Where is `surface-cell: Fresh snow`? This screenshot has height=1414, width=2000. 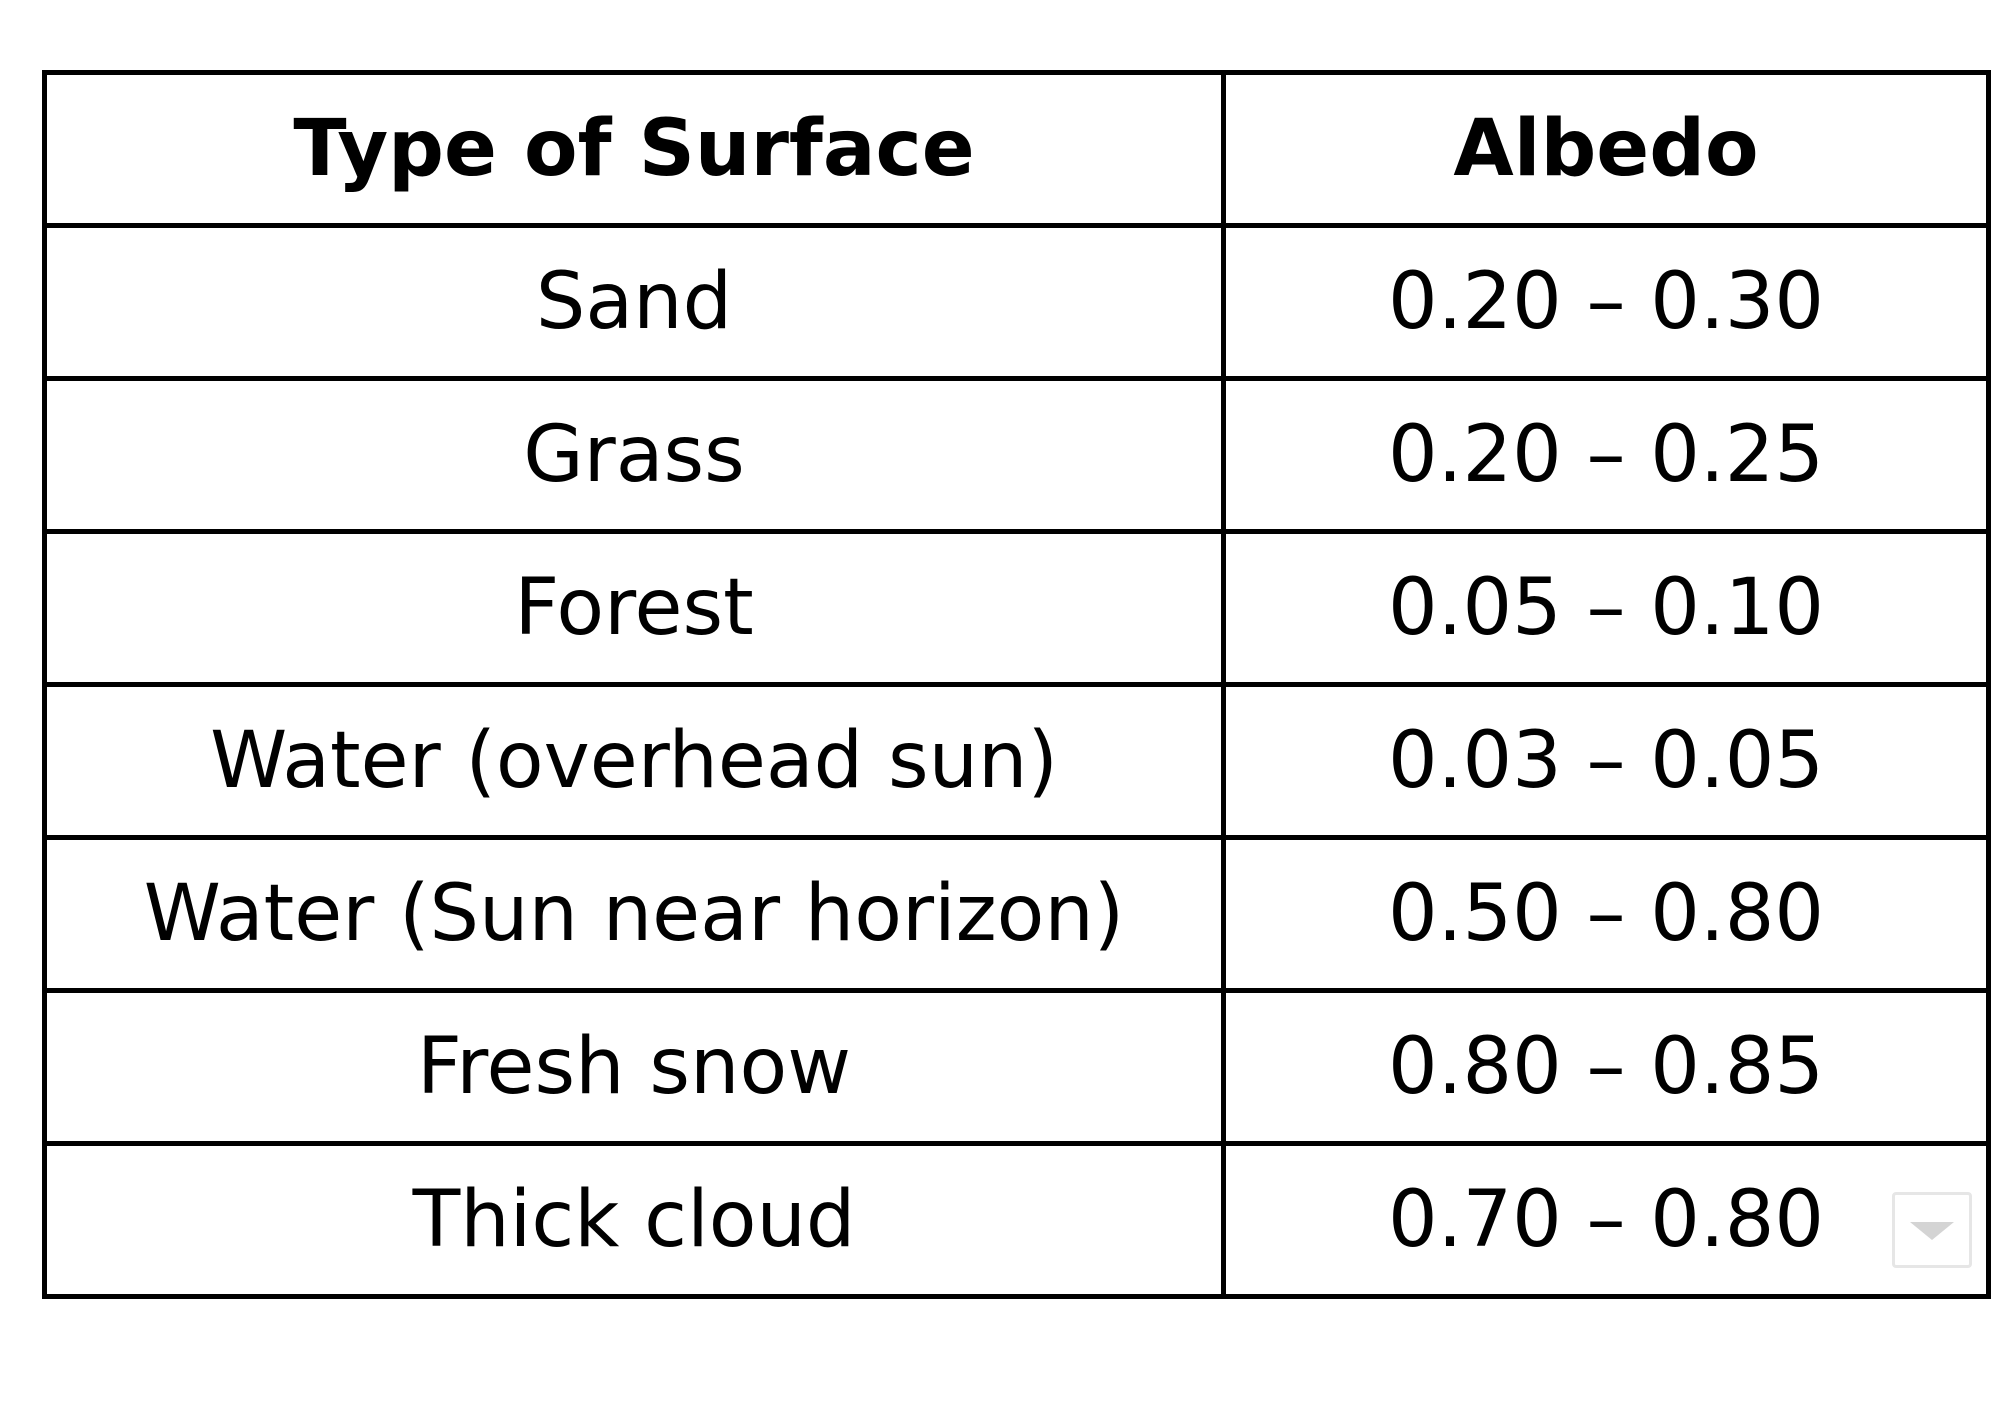
surface-cell: Fresh snow is located at coordinates (634, 1067).